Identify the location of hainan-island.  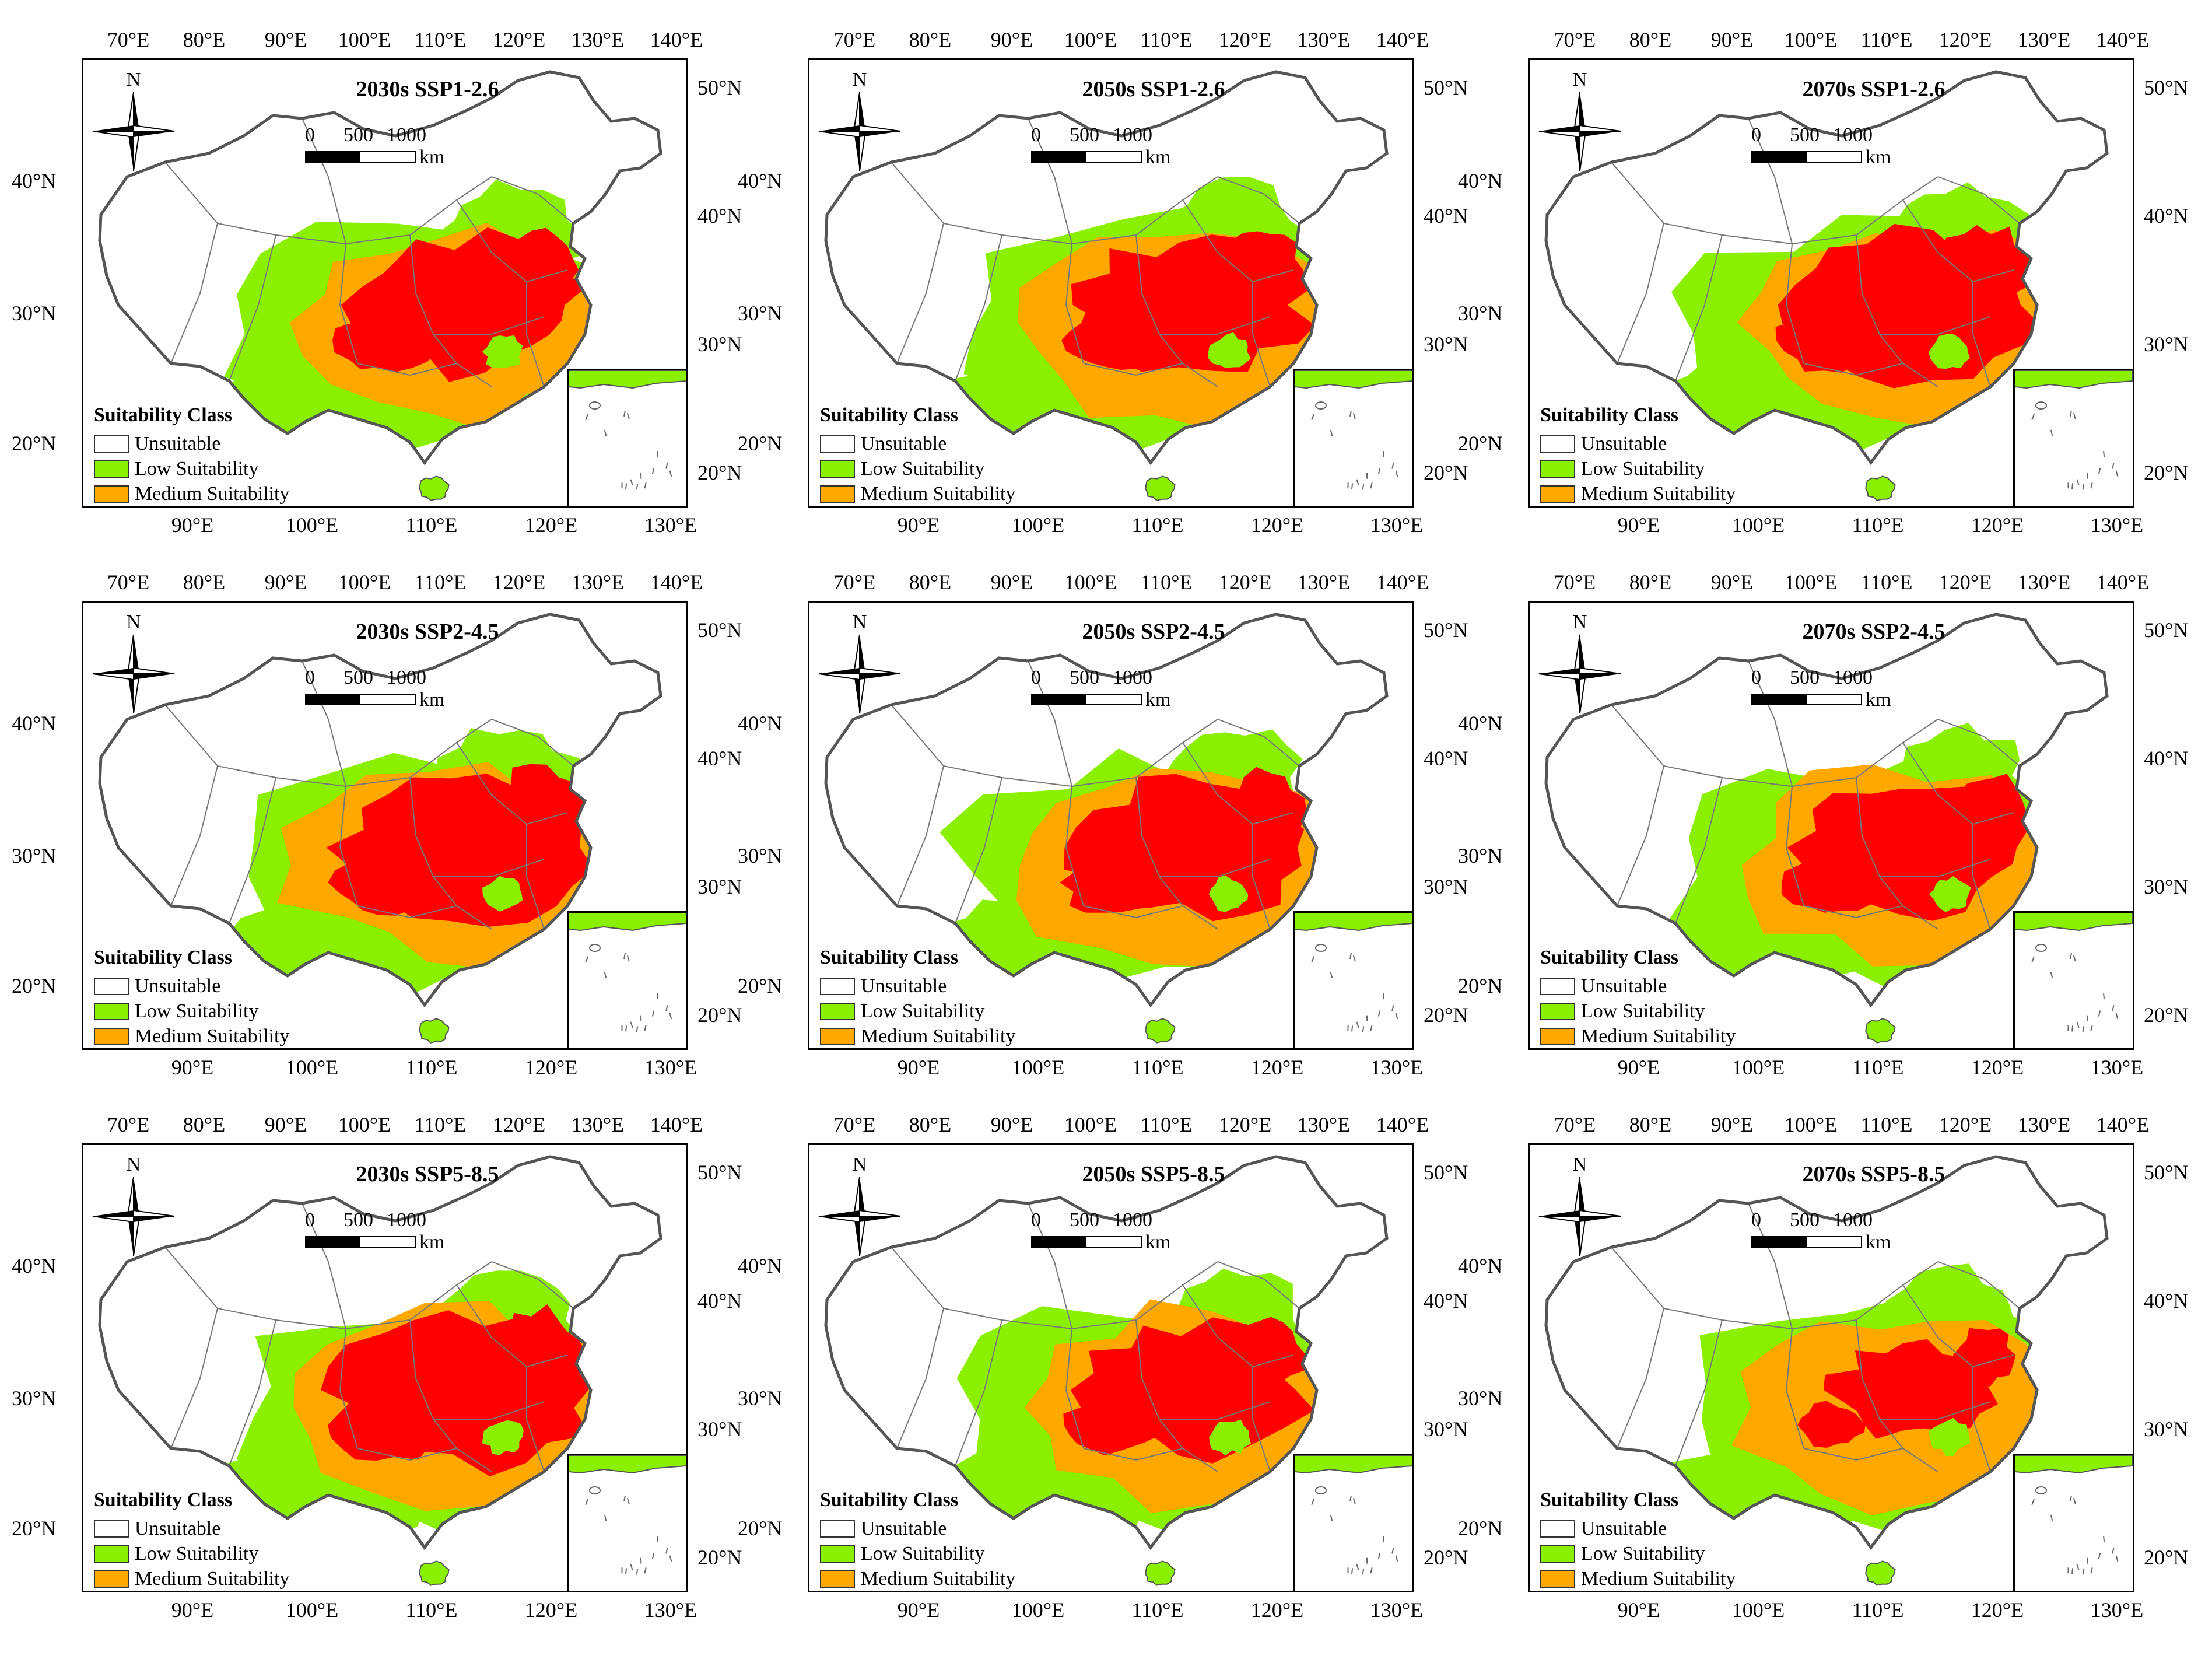
(434, 1573).